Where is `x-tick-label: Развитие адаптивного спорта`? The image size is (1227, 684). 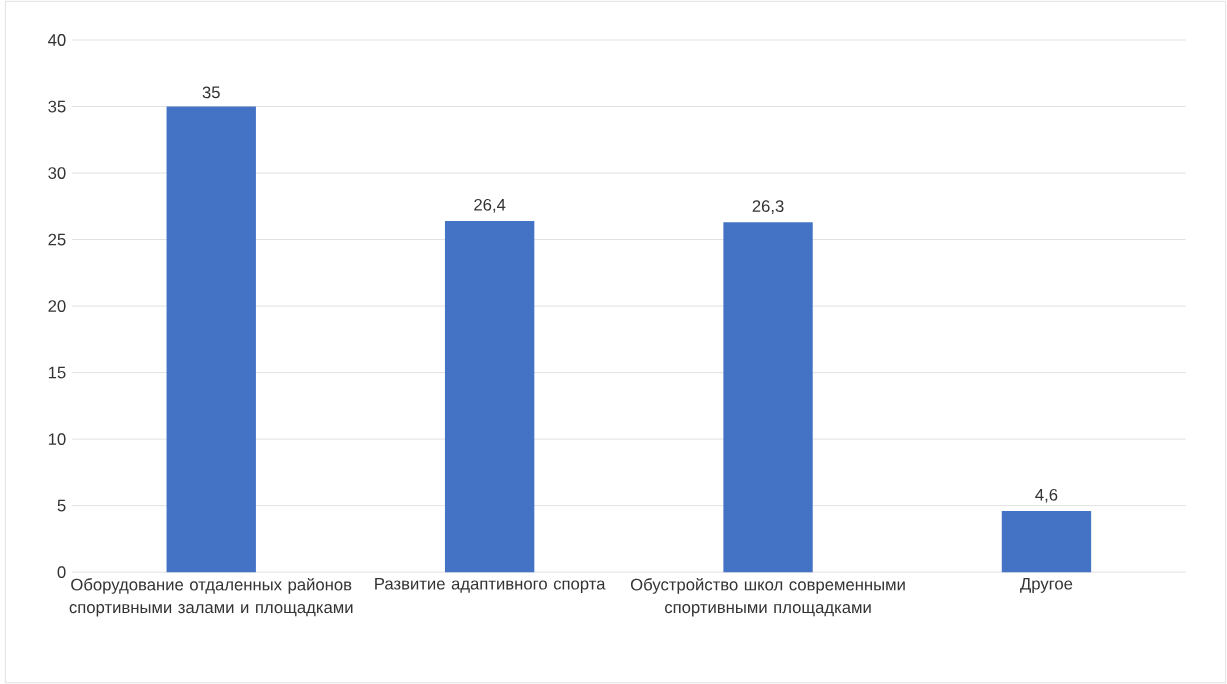
x-tick-label: Развитие адаптивного спорта is located at coordinates (490, 585).